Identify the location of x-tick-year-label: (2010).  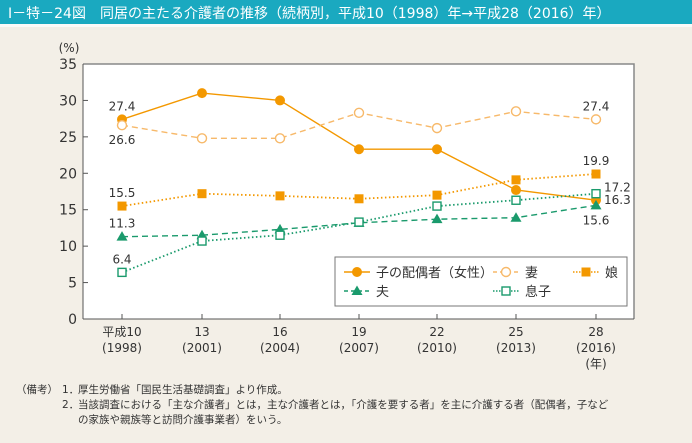
(437, 348).